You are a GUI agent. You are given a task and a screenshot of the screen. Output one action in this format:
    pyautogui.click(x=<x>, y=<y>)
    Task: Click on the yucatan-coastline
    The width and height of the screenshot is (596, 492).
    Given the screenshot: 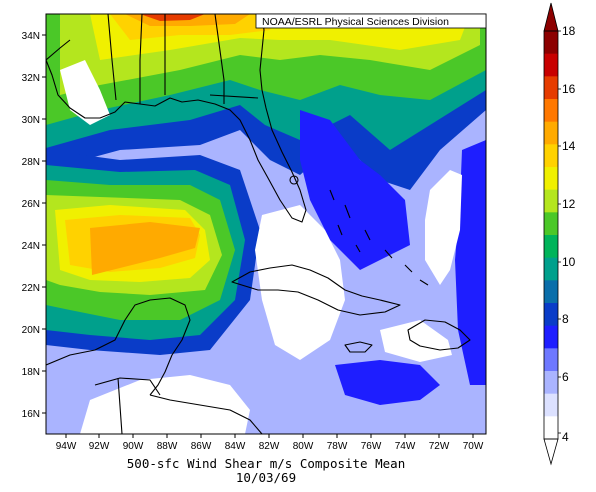 What is the action you would take?
    pyautogui.click(x=118, y=346)
    